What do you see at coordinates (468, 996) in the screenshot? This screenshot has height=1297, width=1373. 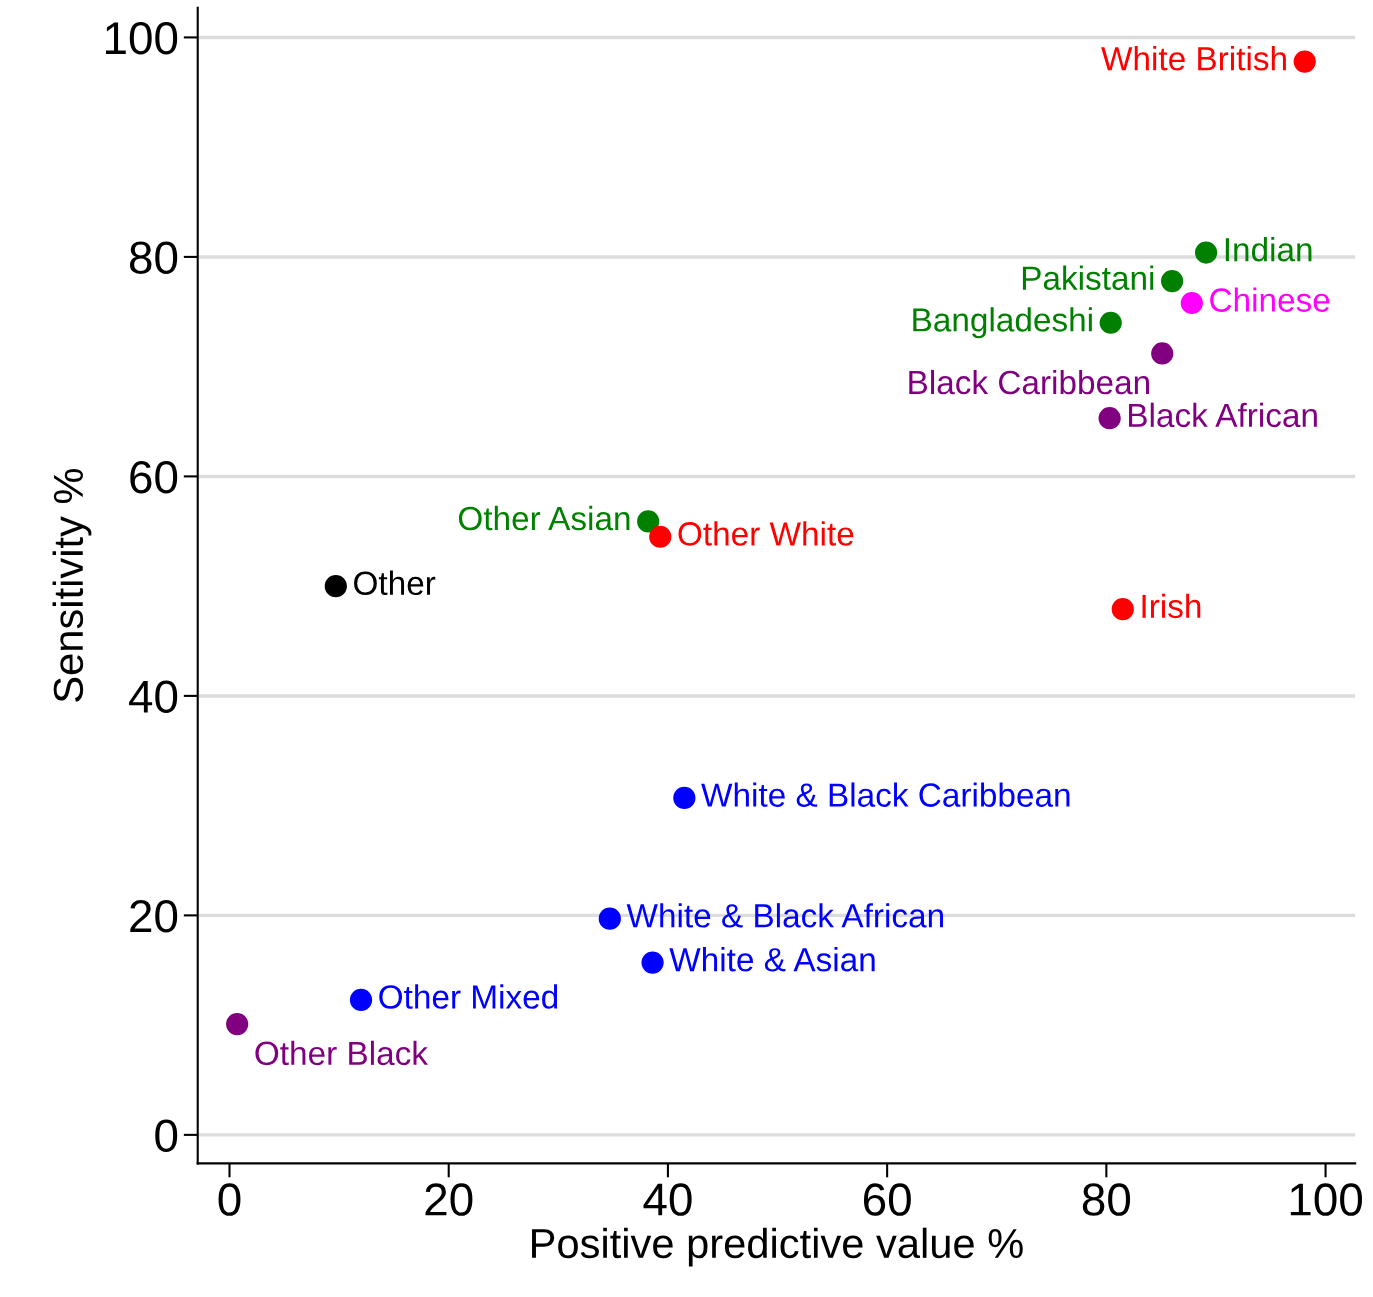 I see `series-label: Other Mixed` at bounding box center [468, 996].